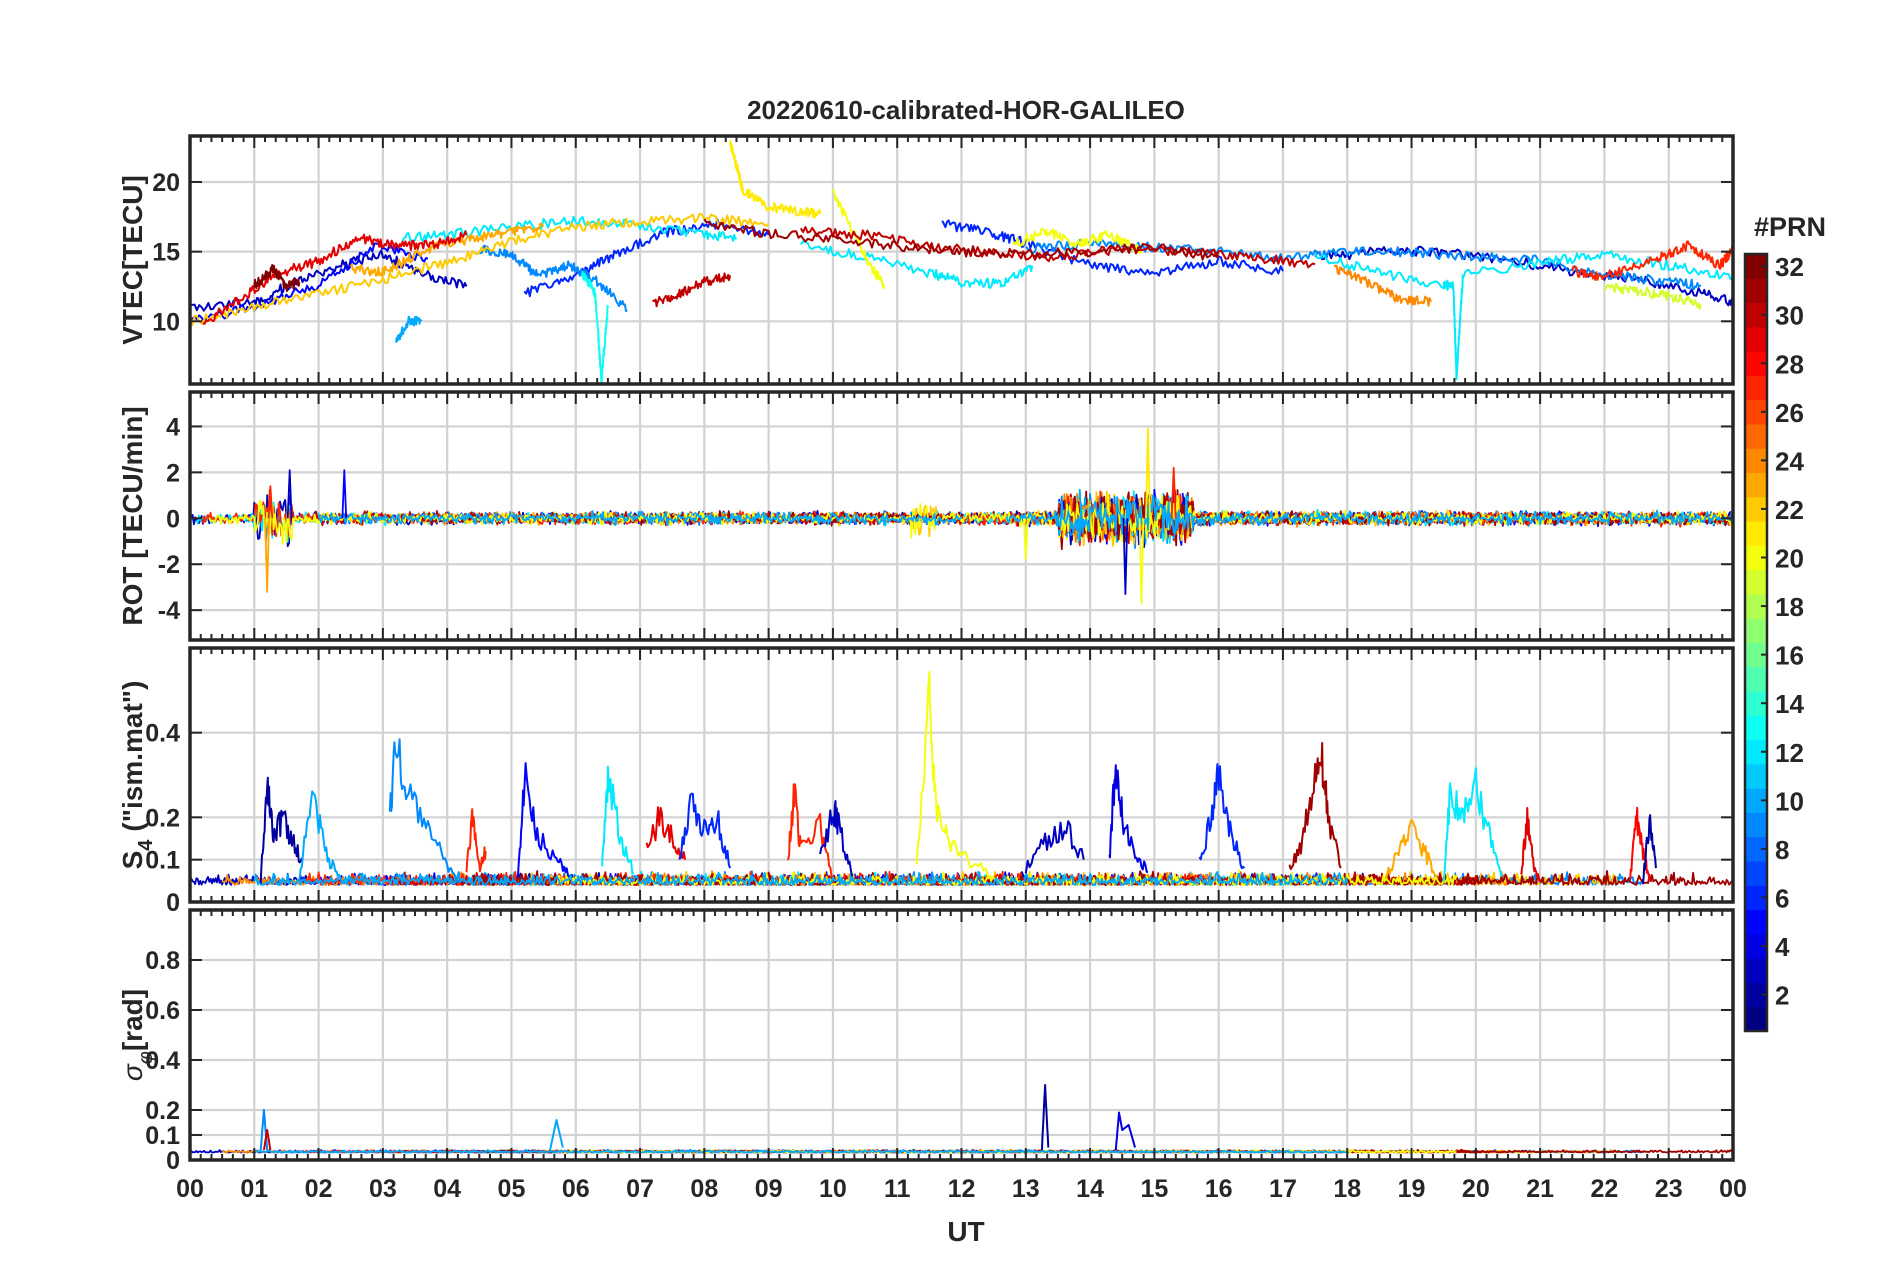 This screenshot has height=1272, width=1902. What do you see at coordinates (169, 565) in the screenshot?
I see `y-tick-label: -2` at bounding box center [169, 565].